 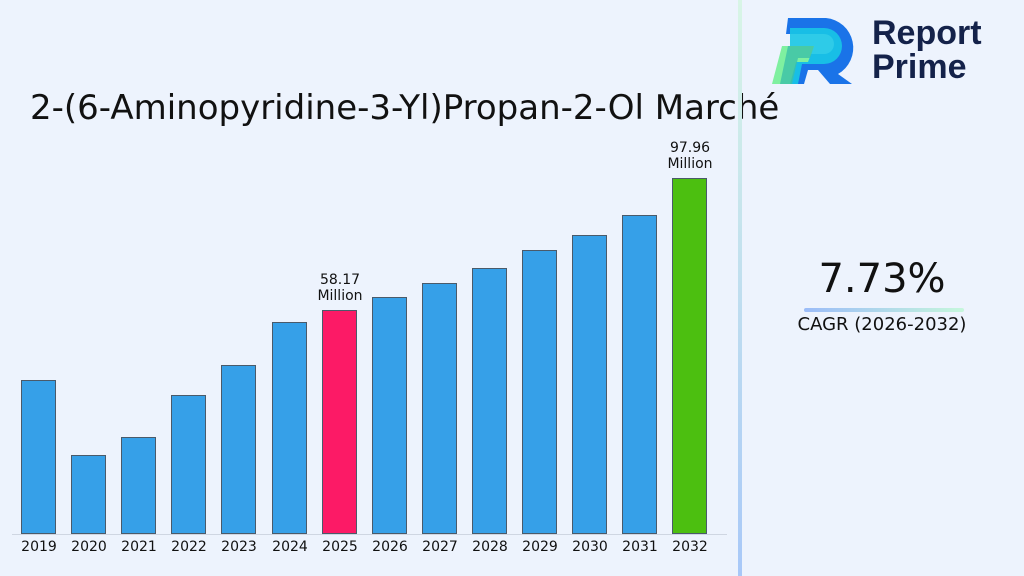 What do you see at coordinates (188, 464) in the screenshot?
I see `bar-2022` at bounding box center [188, 464].